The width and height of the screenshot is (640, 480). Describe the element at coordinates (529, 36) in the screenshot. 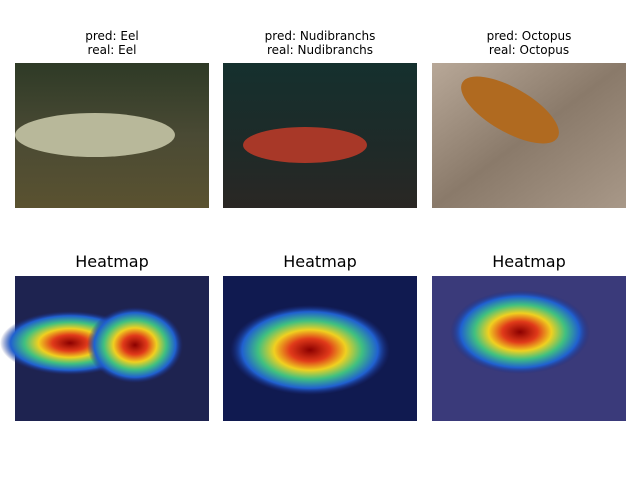

I see `pred-label: pred: Octopus` at that location.